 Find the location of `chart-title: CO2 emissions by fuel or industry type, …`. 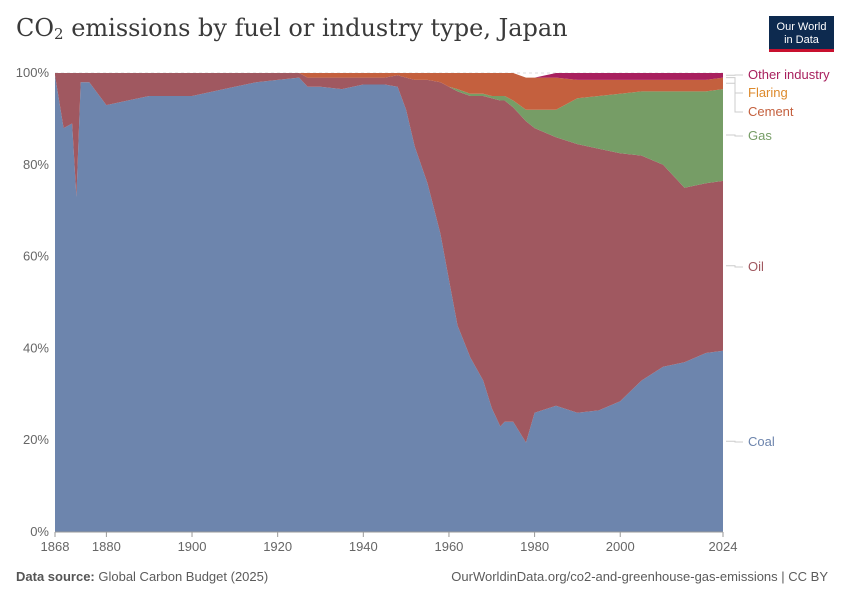

chart-title: CO2 emissions by fuel or industry type, … is located at coordinates (292, 28).